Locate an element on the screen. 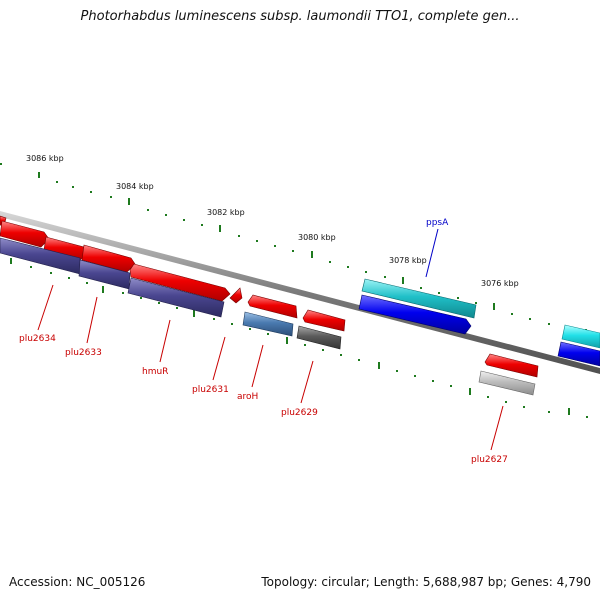 This screenshot has width=600, height=600. gene-steel is located at coordinates (268, 324).